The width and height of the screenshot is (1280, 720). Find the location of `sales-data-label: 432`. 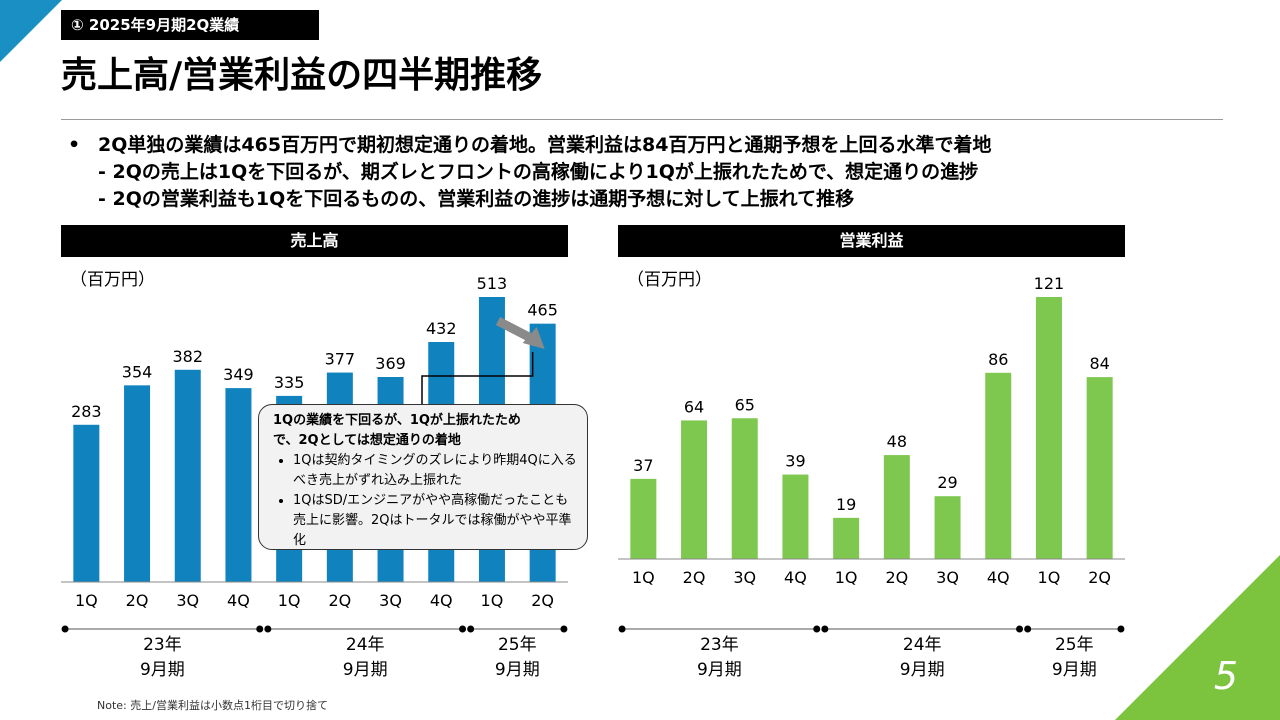

sales-data-label: 432 is located at coordinates (441, 328).